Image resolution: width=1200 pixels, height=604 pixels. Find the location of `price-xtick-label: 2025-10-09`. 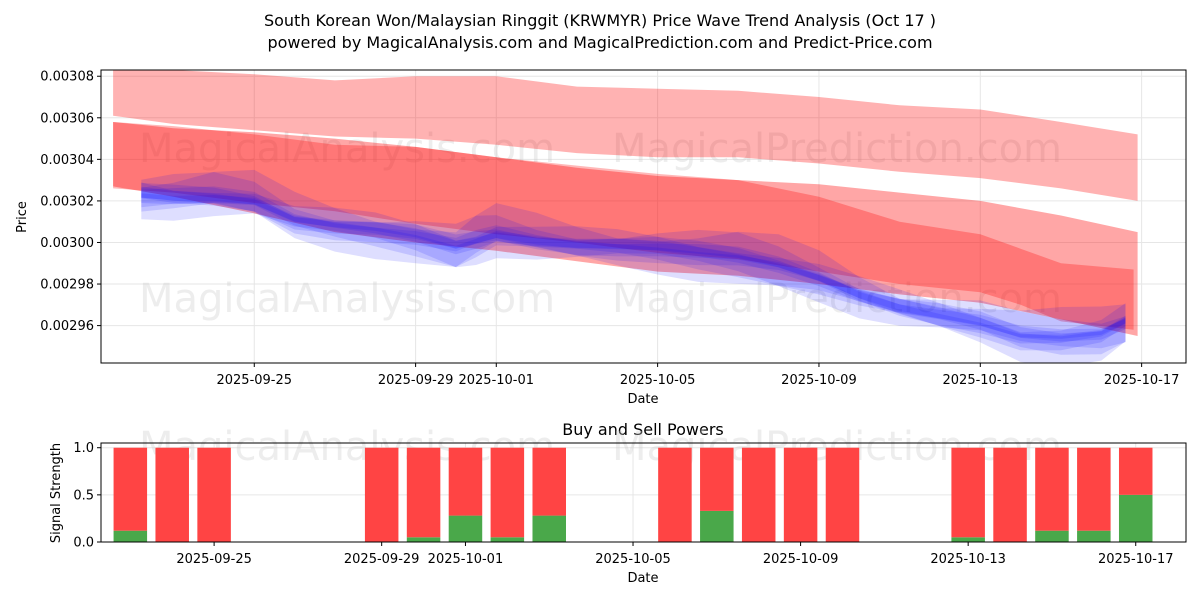

price-xtick-label: 2025-10-09 is located at coordinates (819, 380).